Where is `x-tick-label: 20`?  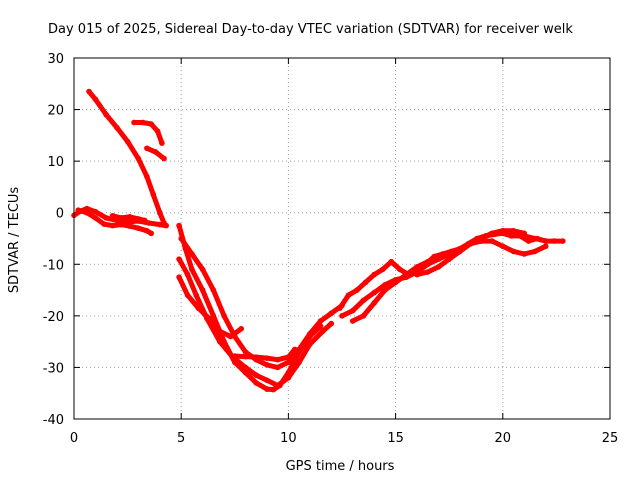
x-tick-label: 20 is located at coordinates (503, 438).